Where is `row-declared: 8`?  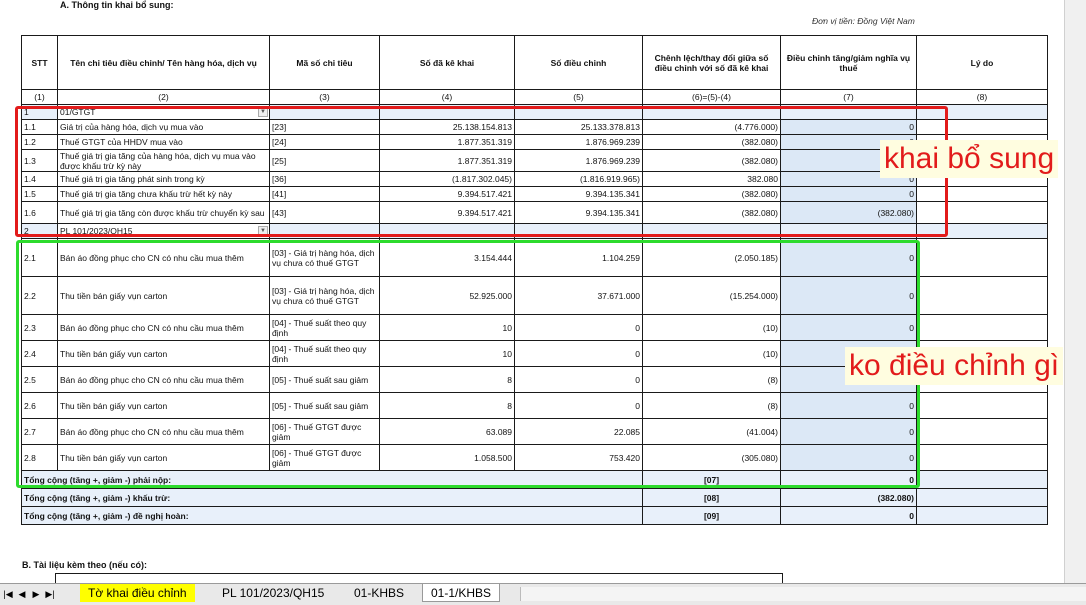 row-declared: 8 is located at coordinates (447, 405).